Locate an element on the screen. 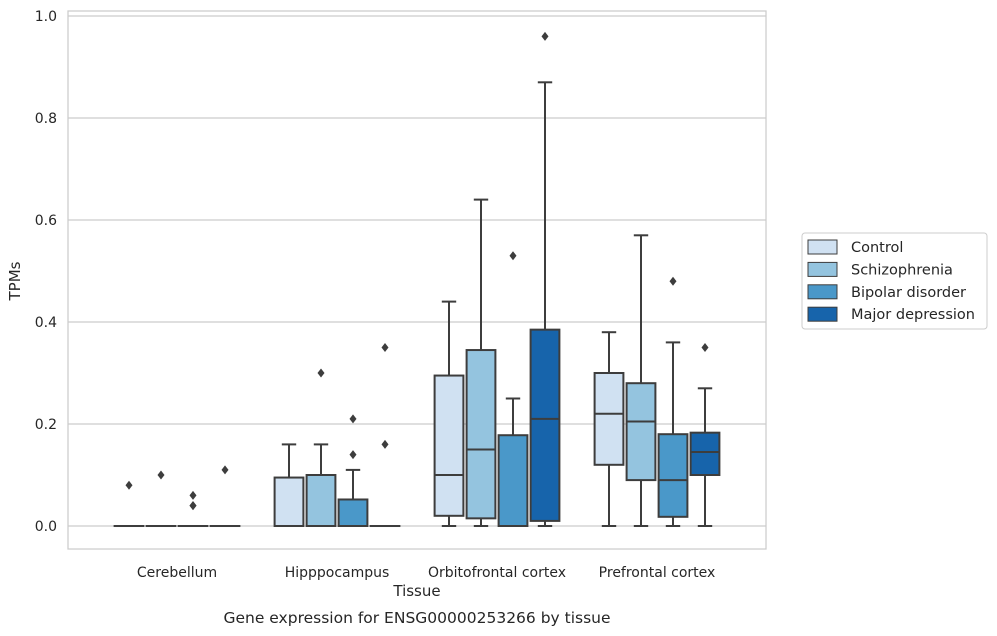 The width and height of the screenshot is (997, 636). y-tick-label: 0.2 is located at coordinates (46, 425).